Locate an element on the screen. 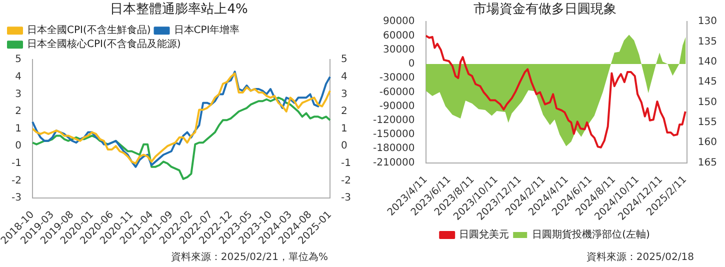  y2-tick-label: -2 is located at coordinates (346, 180).